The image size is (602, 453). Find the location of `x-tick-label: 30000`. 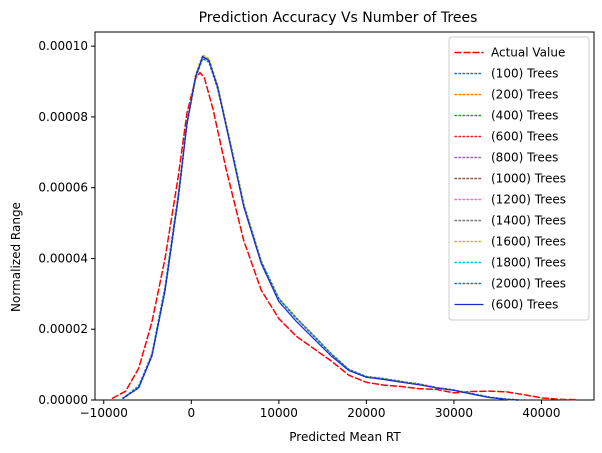

x-tick-label: 30000 is located at coordinates (454, 413).